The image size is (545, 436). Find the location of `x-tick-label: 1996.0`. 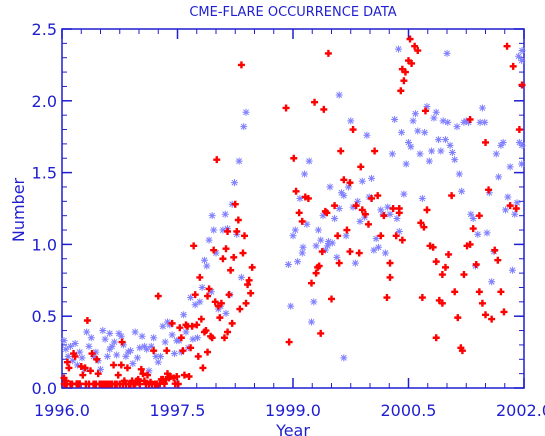

x-tick-label: 1996.0 is located at coordinates (62, 410).